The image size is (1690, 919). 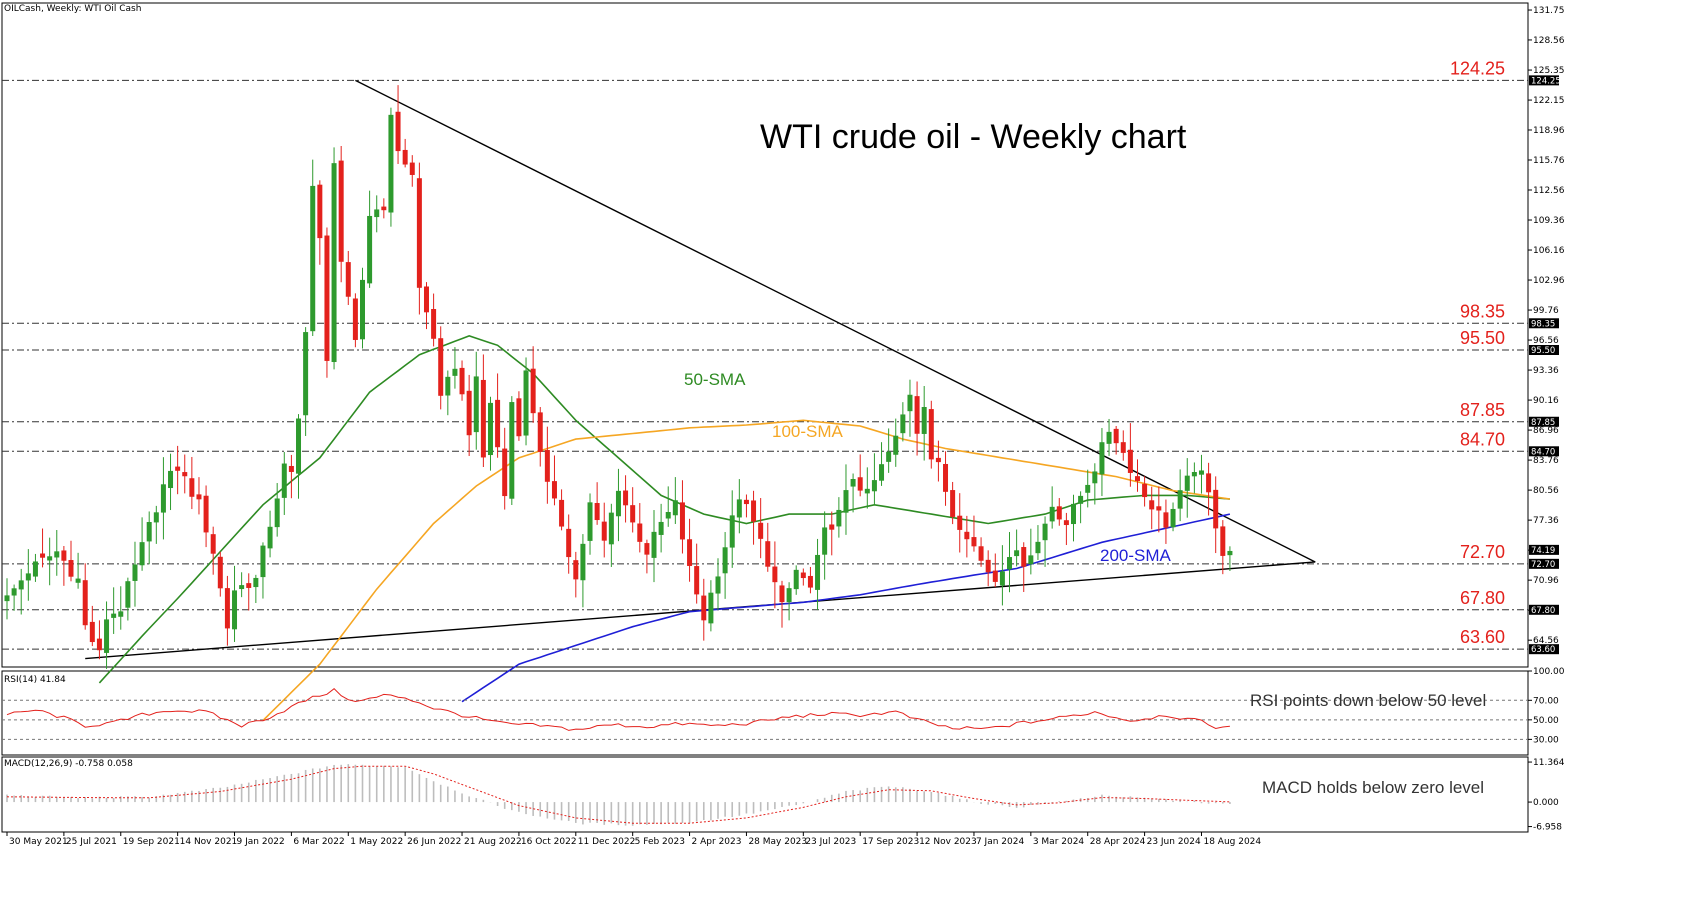 I want to click on y-tick-label: 86.96, so click(x=1546, y=431).